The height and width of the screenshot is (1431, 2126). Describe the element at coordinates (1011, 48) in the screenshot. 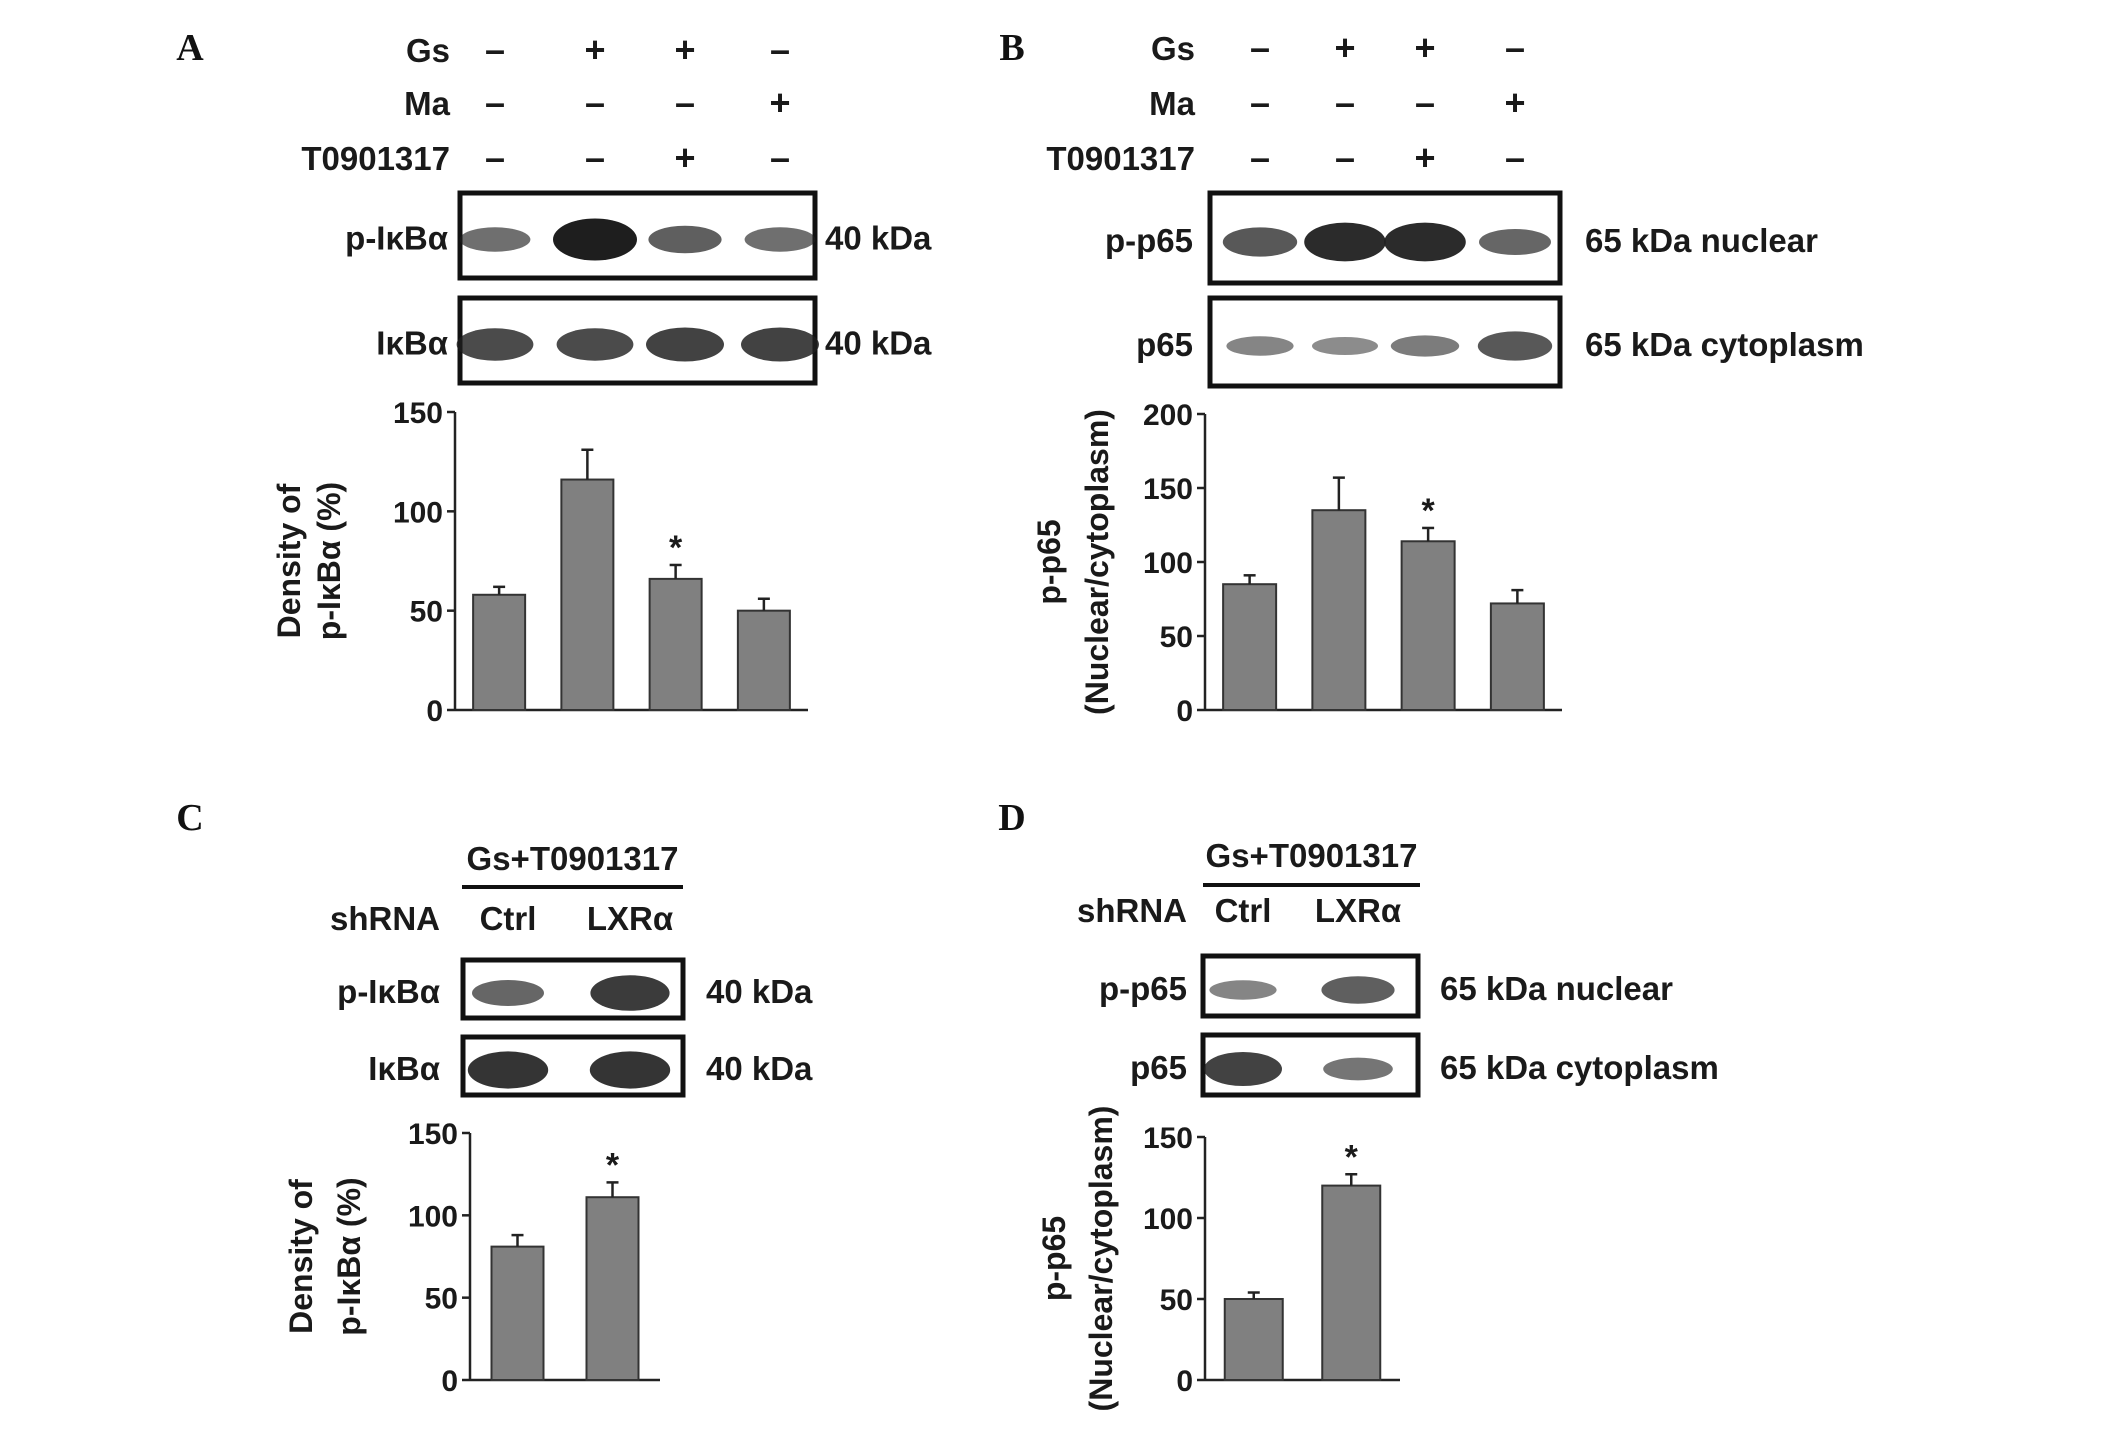

I see `panel-b-letter: B` at that location.